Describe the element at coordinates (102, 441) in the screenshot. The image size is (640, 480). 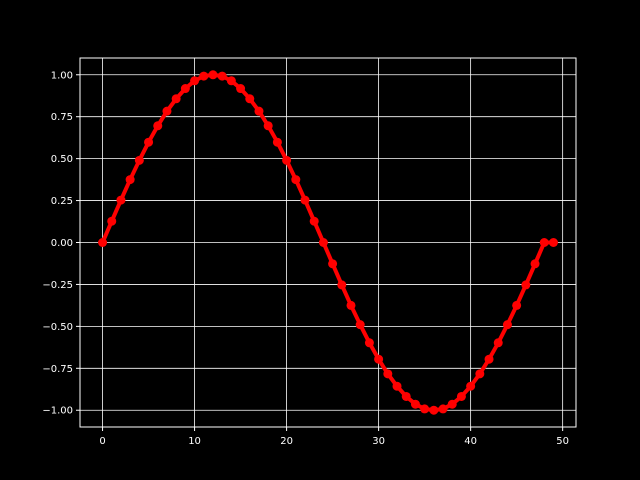
I see `x-tick-label: 0` at that location.